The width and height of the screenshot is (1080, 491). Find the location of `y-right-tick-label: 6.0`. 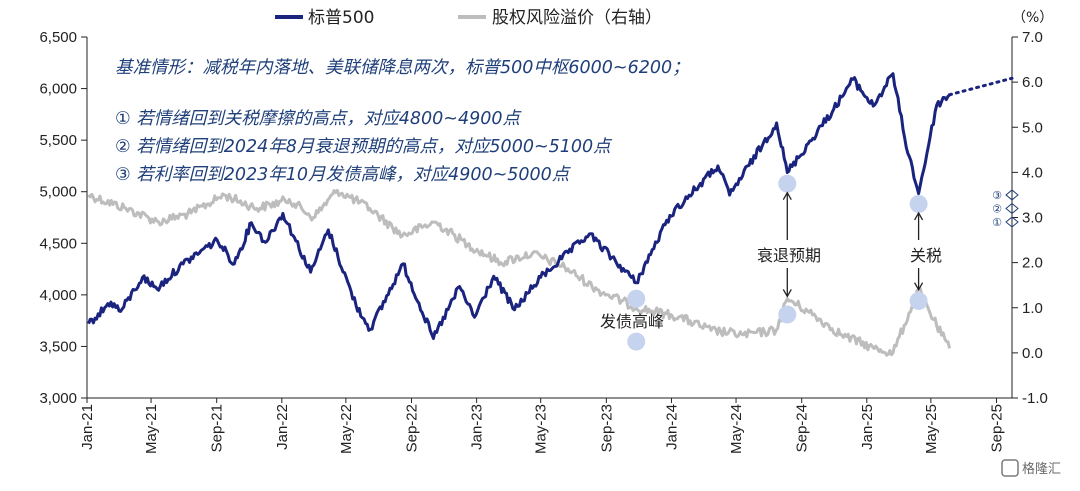

y-right-tick-label: 6.0 is located at coordinates (1032, 82).